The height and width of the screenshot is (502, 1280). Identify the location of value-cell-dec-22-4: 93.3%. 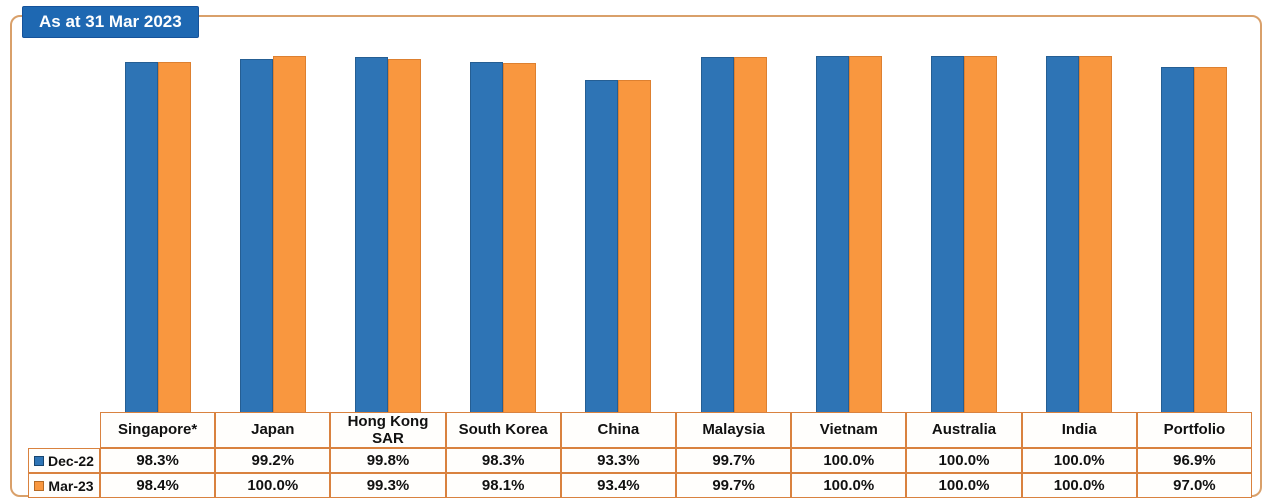
(618, 460).